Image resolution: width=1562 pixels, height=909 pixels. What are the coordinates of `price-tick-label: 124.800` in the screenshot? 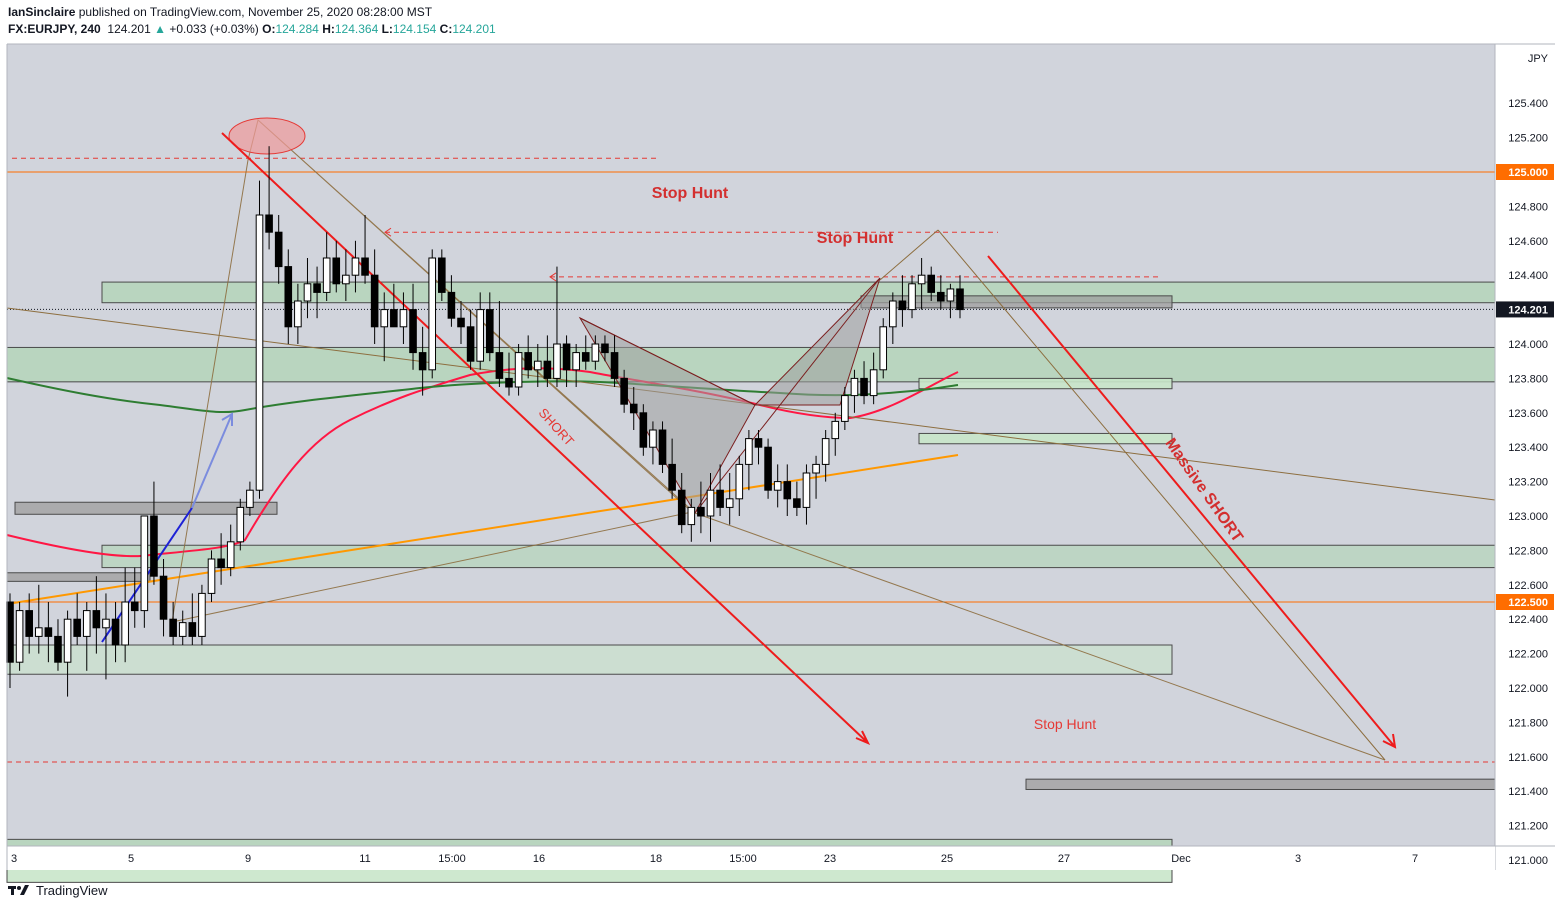 It's located at (1528, 207).